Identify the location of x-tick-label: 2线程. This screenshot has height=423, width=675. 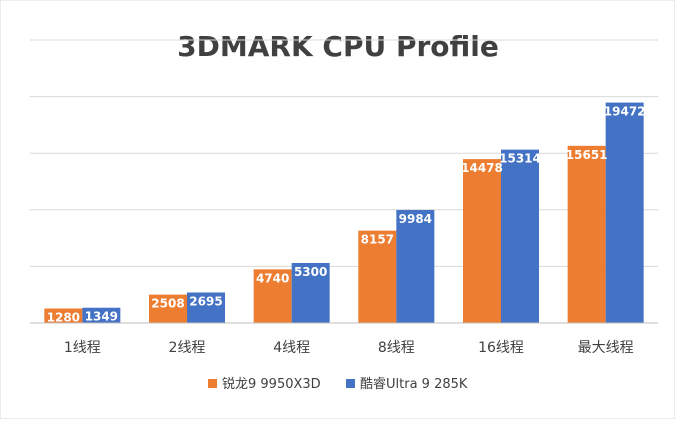
(187, 348).